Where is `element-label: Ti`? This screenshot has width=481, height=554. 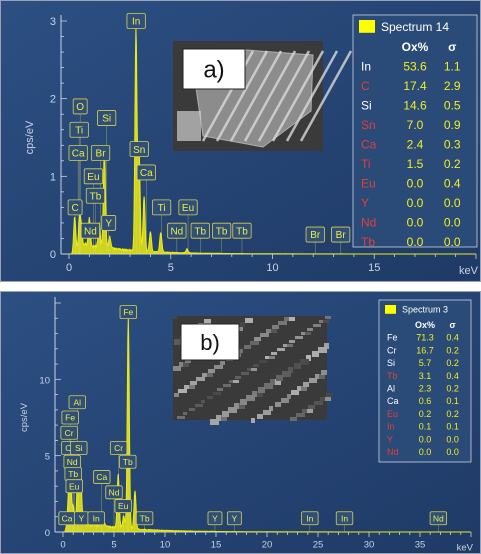
element-label: Ti is located at coordinates (79, 130).